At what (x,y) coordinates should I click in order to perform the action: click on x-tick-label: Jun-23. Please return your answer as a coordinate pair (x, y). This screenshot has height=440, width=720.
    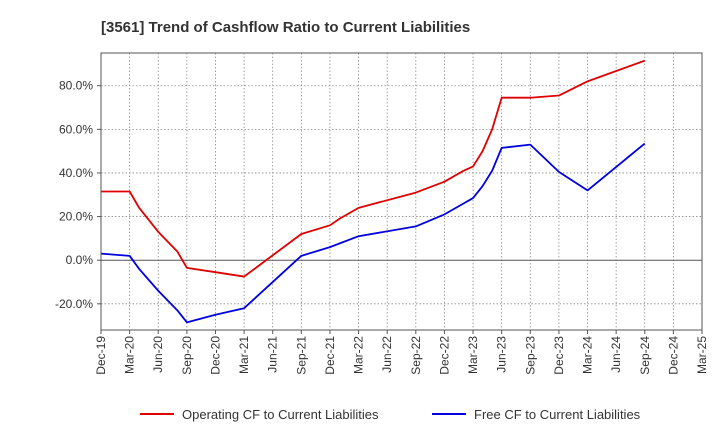
    Looking at the image, I should click on (502, 354).